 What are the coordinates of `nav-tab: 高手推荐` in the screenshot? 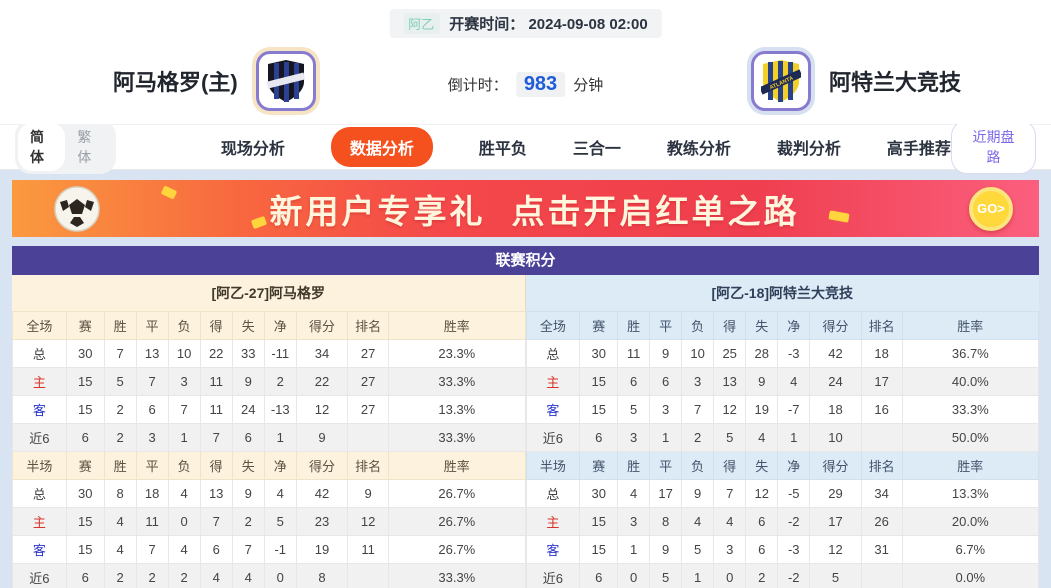 It's located at (918, 149).